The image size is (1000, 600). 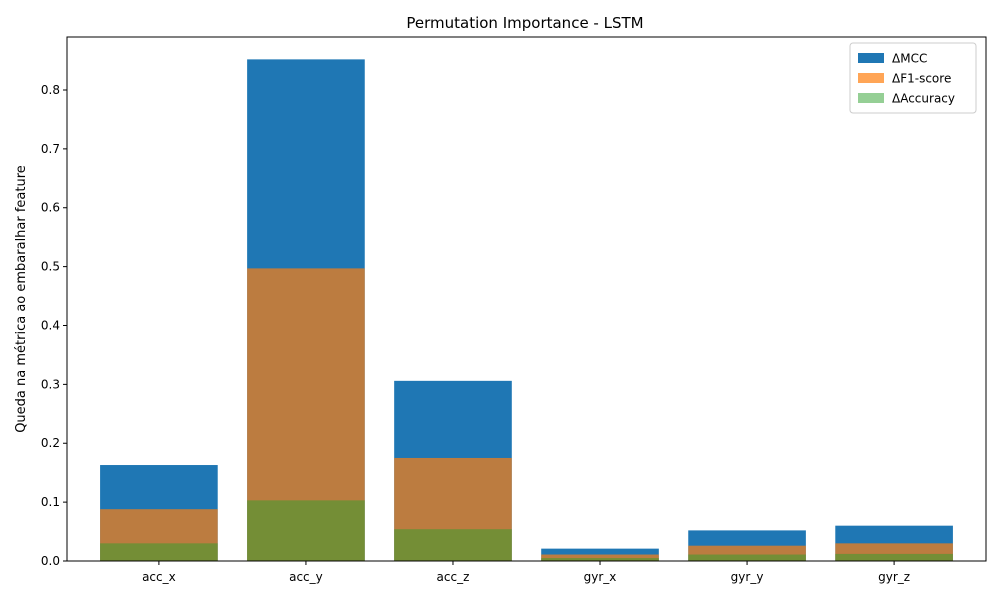 What do you see at coordinates (50, 502) in the screenshot?
I see `y-tick-label: 0.1` at bounding box center [50, 502].